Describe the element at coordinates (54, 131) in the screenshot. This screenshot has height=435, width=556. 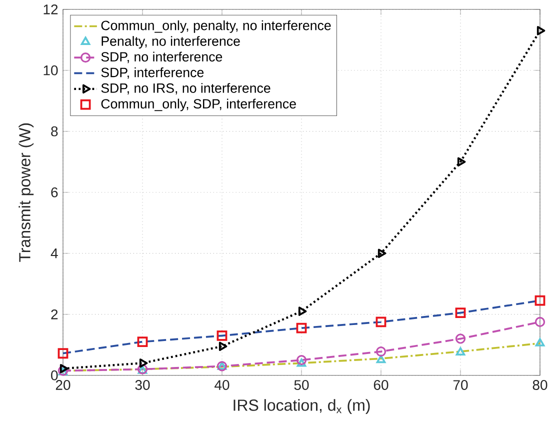
I see `y-tick-label: 8` at that location.